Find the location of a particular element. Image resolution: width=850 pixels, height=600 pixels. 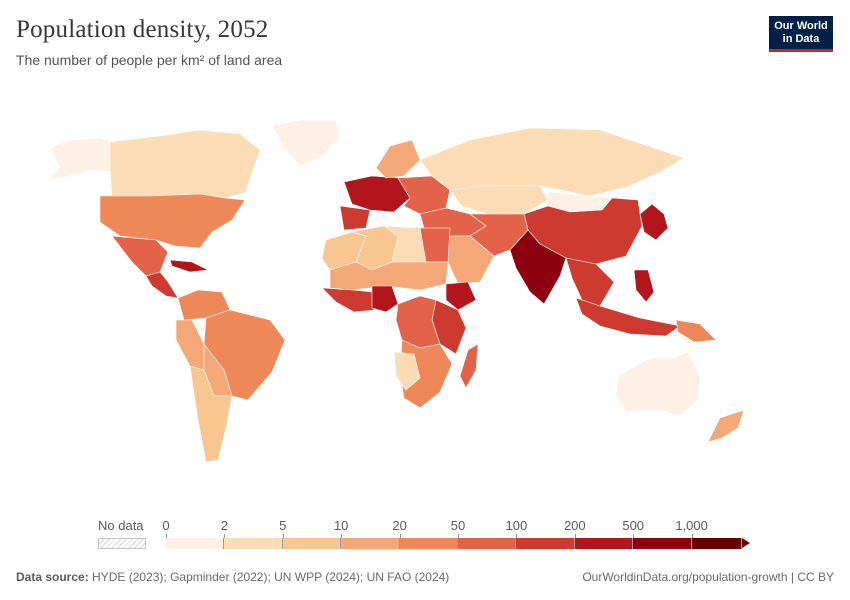

legend-tick-label: 5 is located at coordinates (283, 525).